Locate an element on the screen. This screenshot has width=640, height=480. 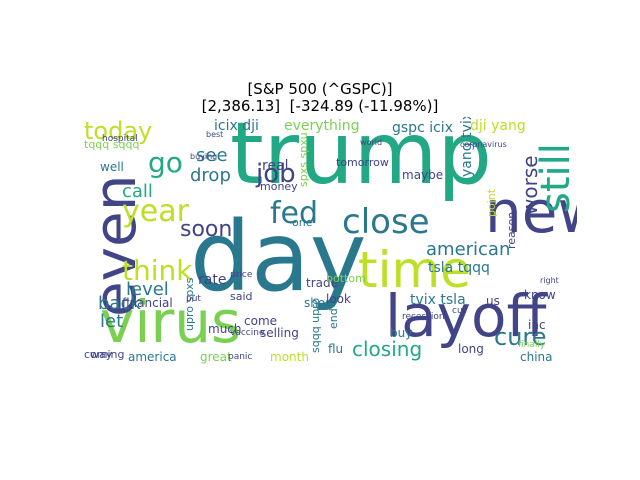
word-cloud-word-buy: buy is located at coordinates (401, 333).